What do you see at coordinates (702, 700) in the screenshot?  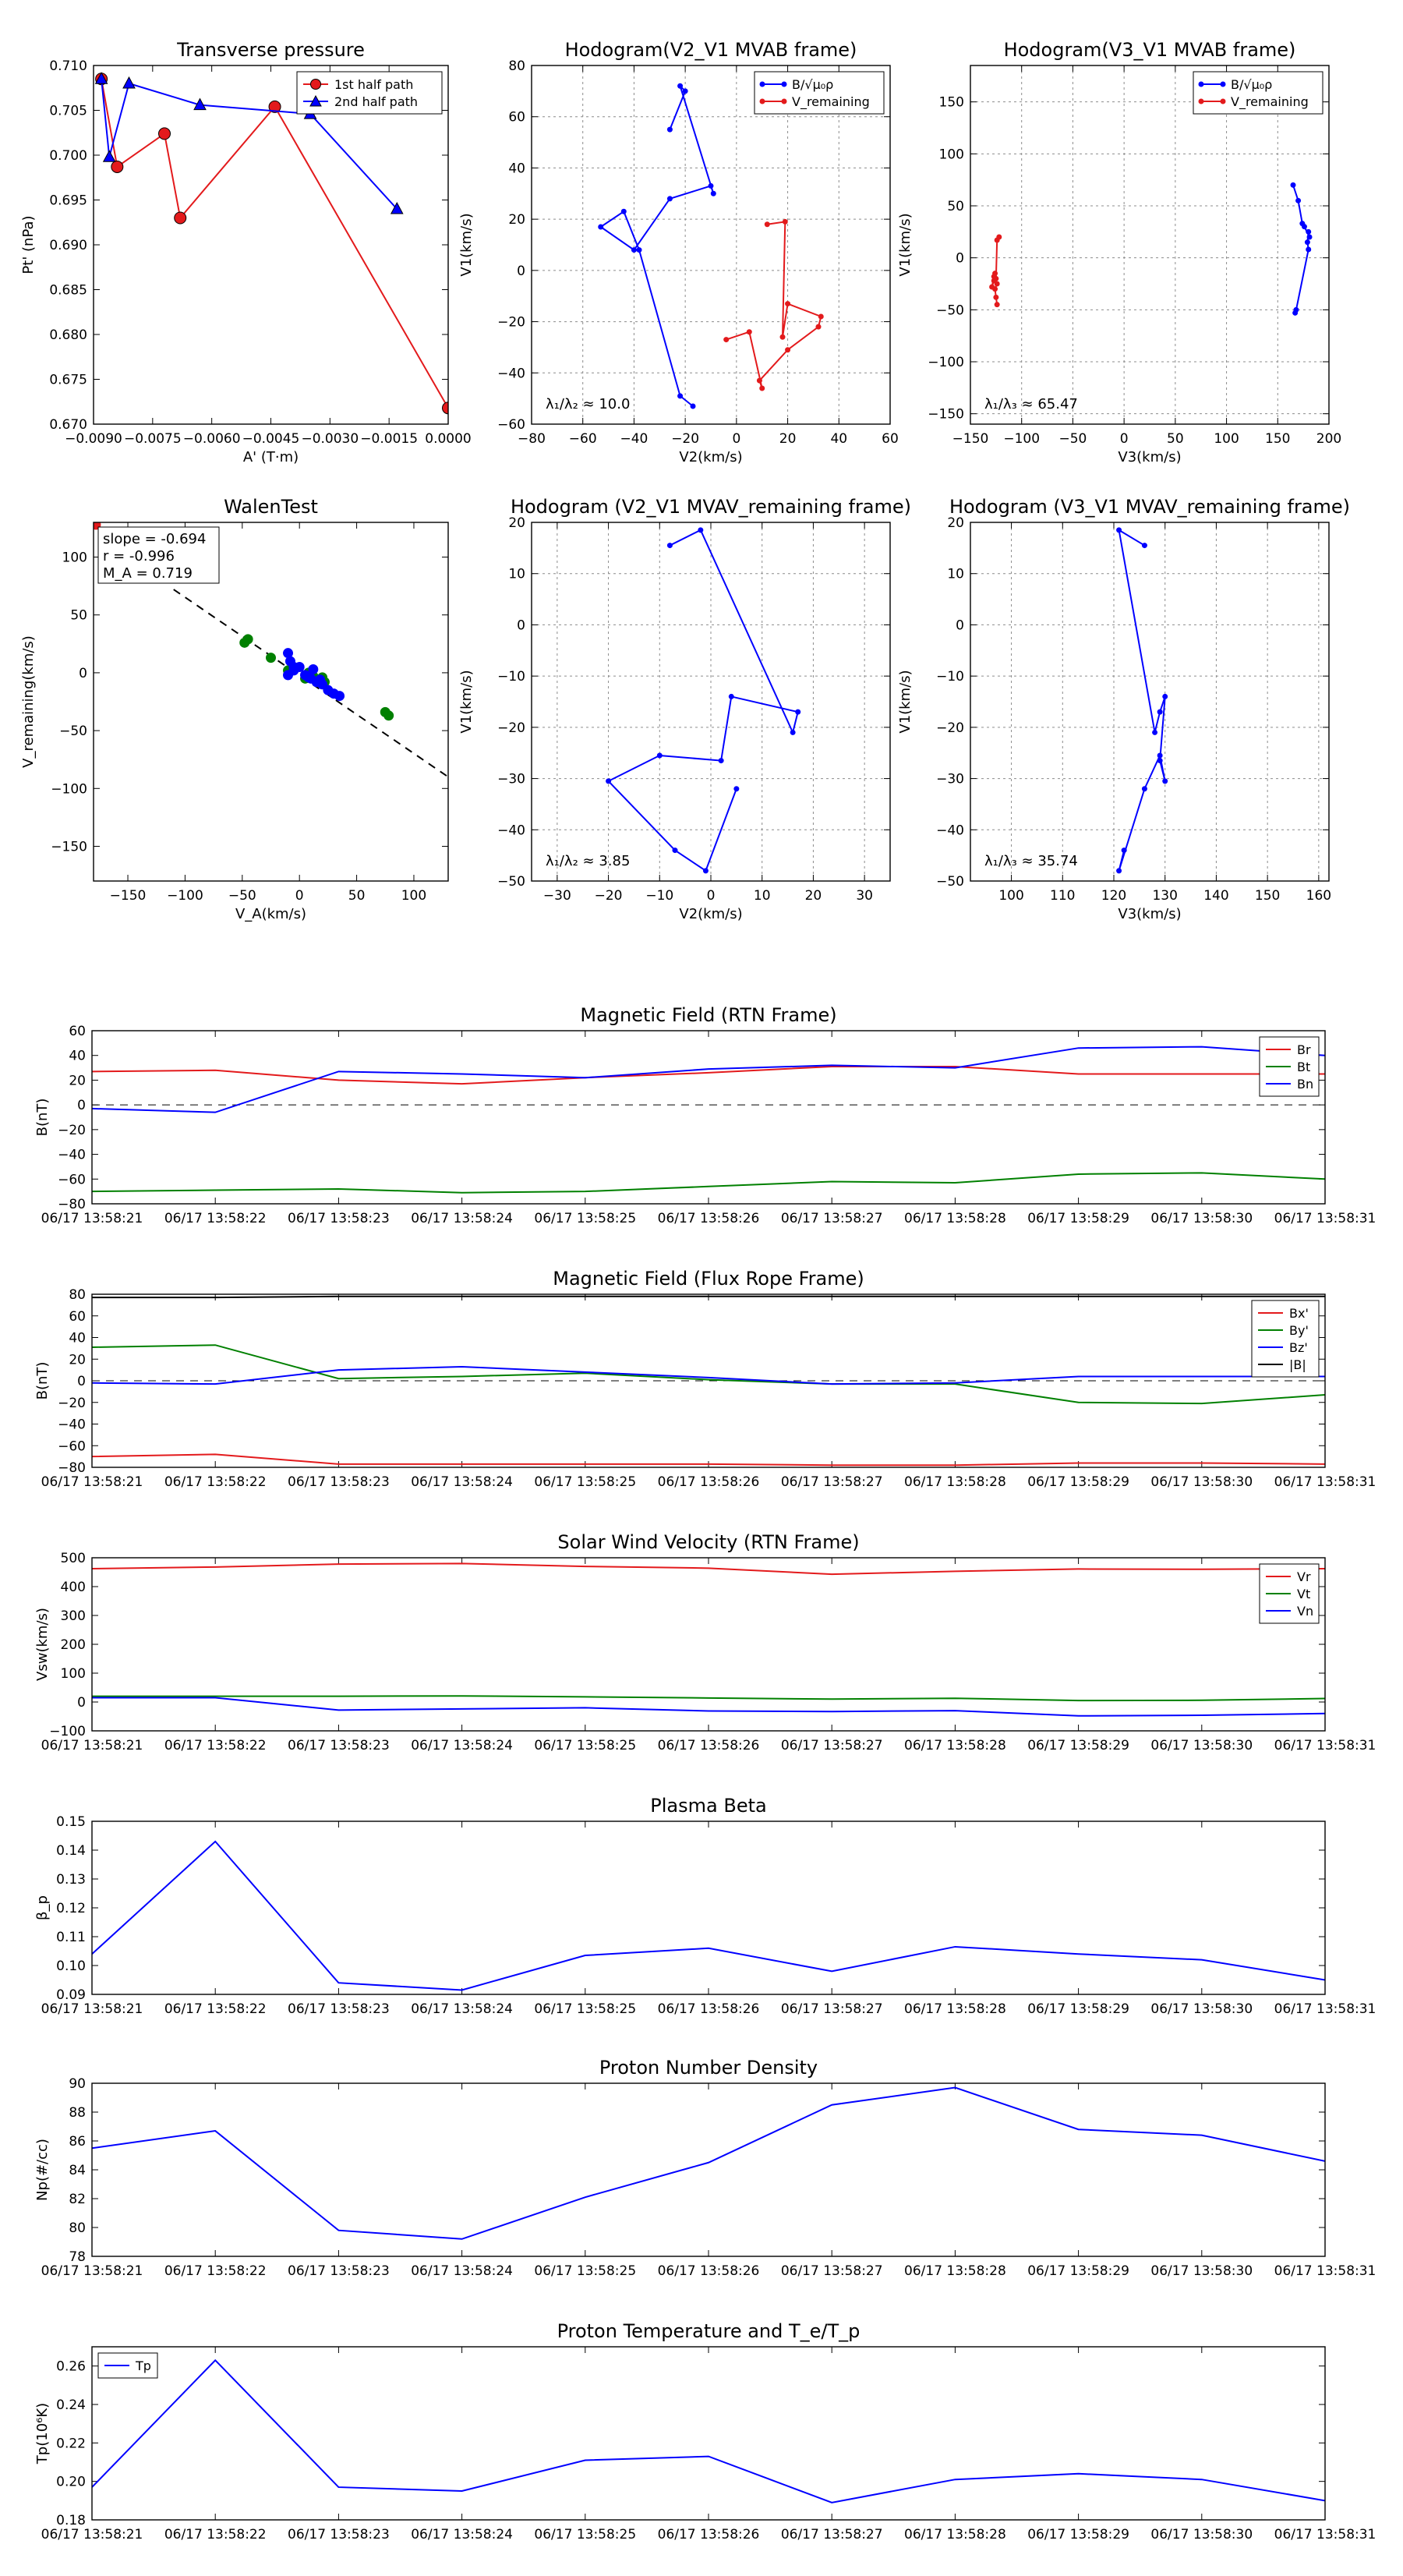 I see `h3-series-v-line` at bounding box center [702, 700].